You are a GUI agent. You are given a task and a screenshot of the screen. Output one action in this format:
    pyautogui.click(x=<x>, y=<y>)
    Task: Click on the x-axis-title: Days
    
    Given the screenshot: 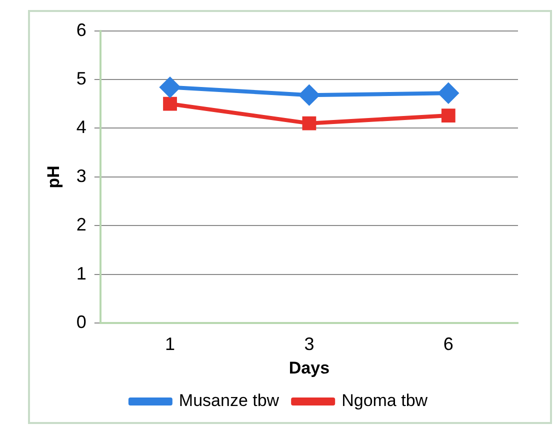 What is the action you would take?
    pyautogui.click(x=309, y=368)
    